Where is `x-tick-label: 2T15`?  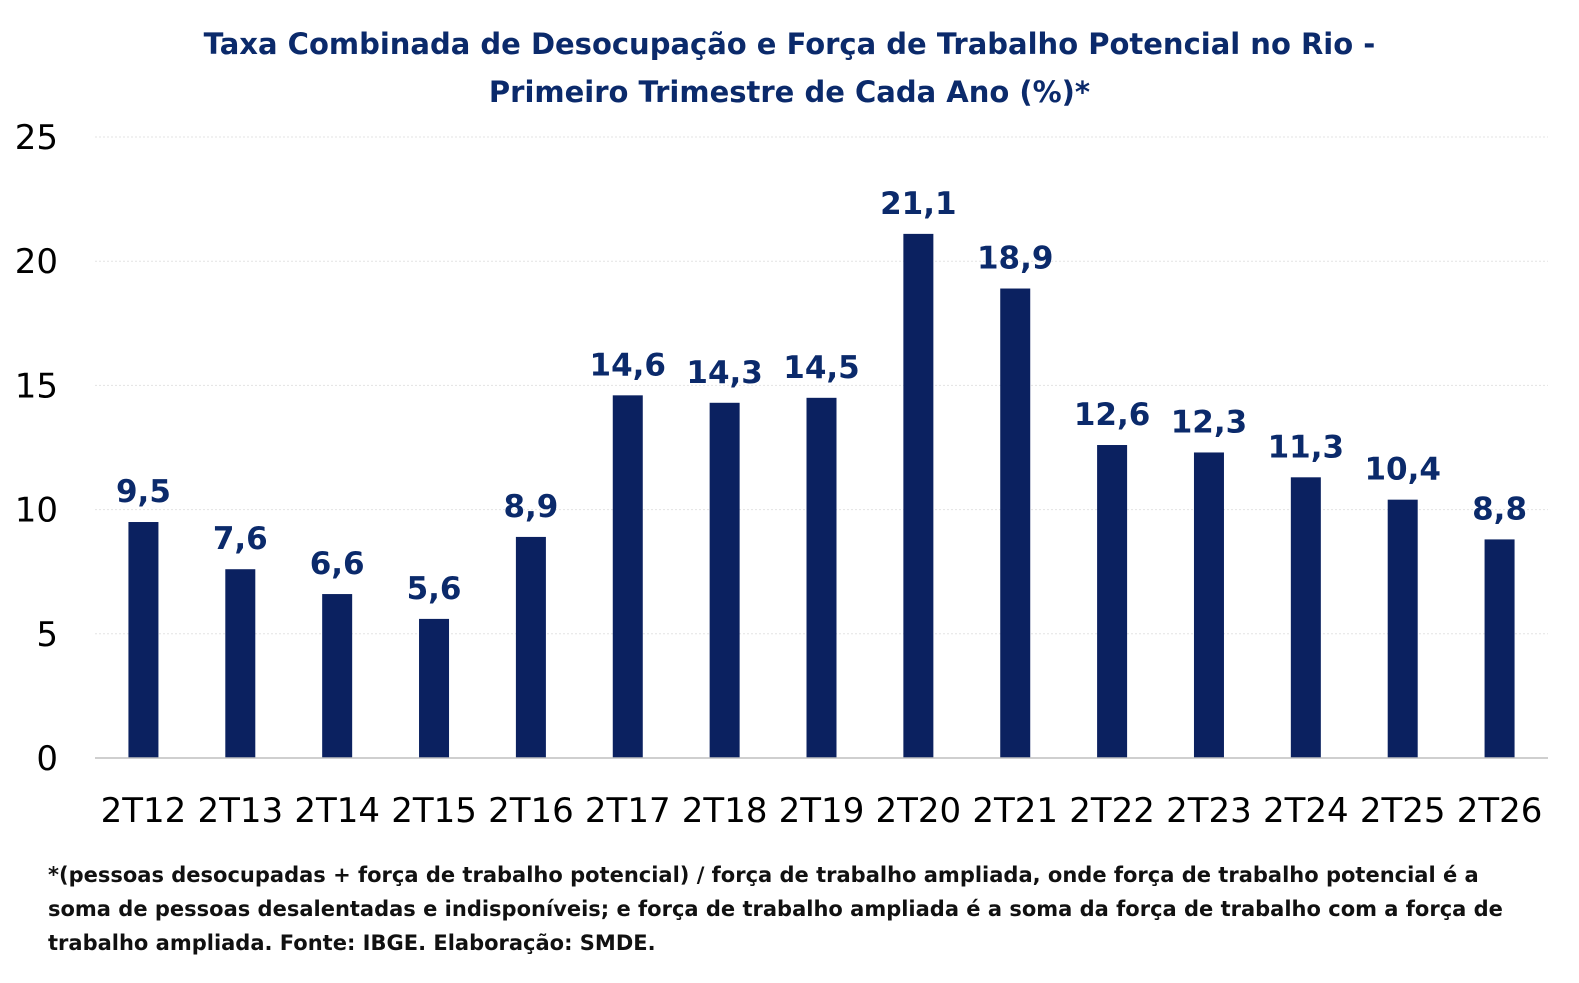 x-tick-label: 2T15 is located at coordinates (434, 811).